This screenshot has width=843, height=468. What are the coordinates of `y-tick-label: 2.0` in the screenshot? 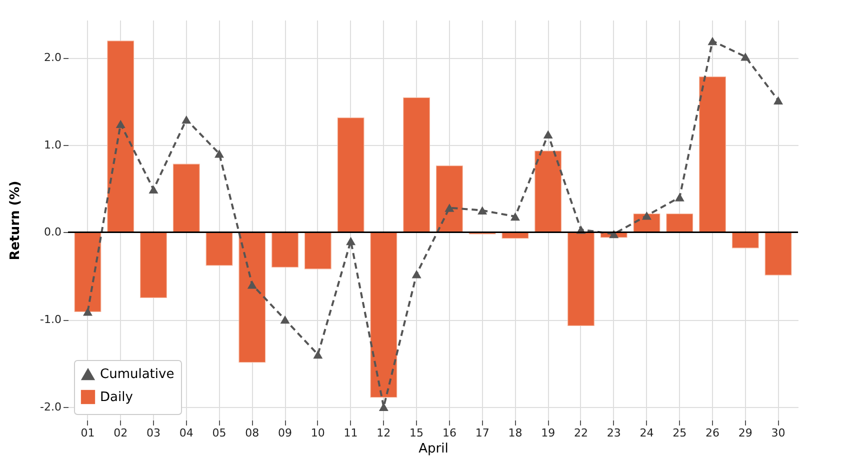 It's located at (53, 57).